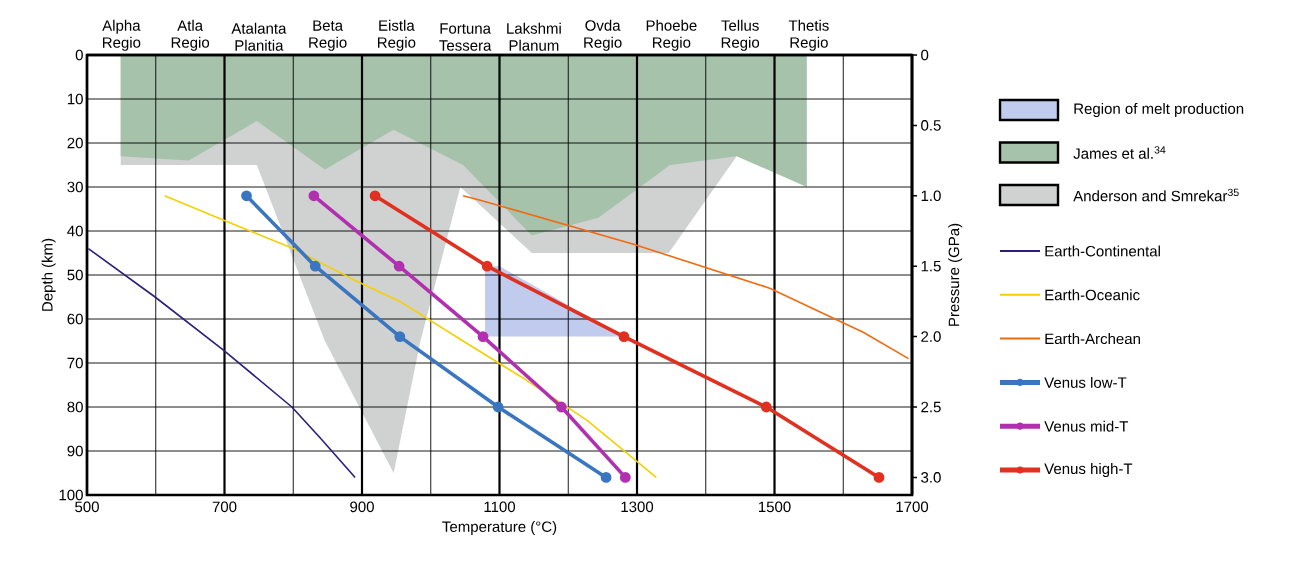 This screenshot has height=564, width=1300. What do you see at coordinates (121, 35) in the screenshot?
I see `text: Alpha Regio` at bounding box center [121, 35].